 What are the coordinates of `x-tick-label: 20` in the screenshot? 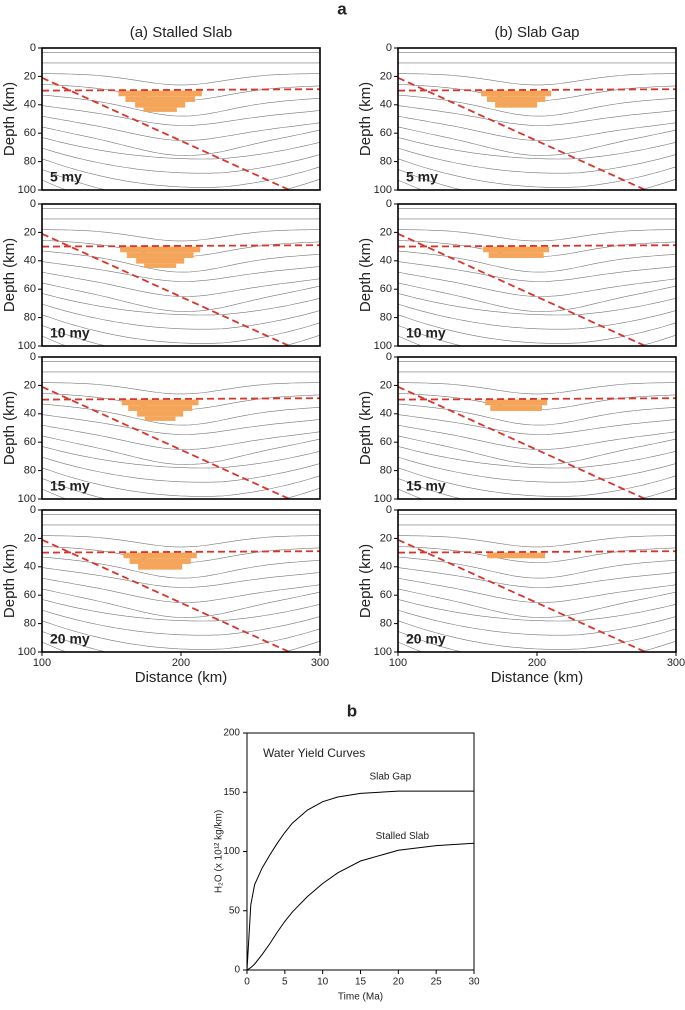 It's located at (399, 982).